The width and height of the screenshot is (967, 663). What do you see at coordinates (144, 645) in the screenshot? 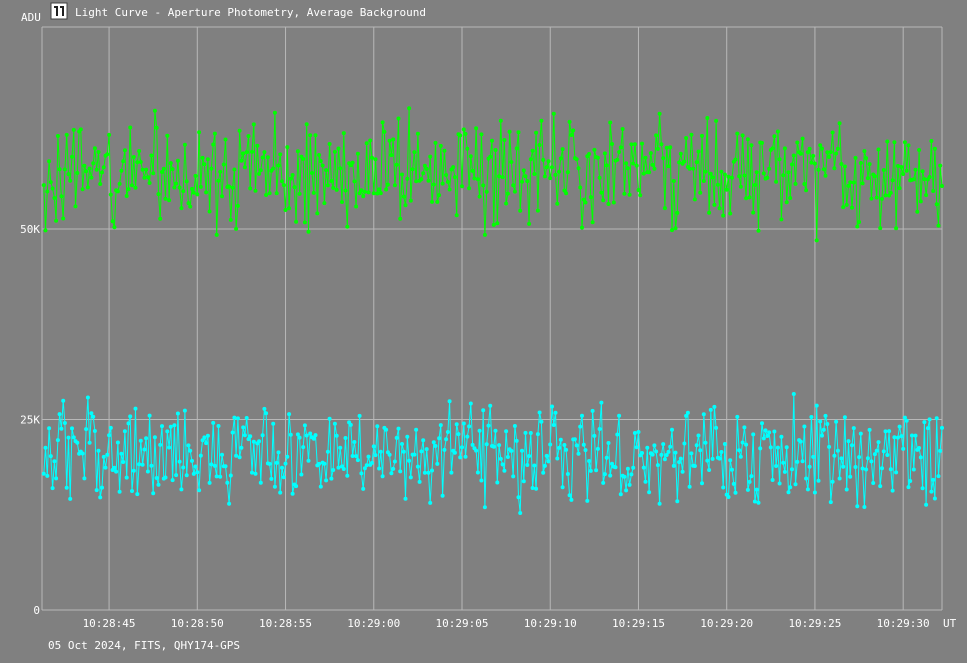
I see `footer-info: 05 Oct 2024, FITS, QHY174-GPS` at bounding box center [144, 645].